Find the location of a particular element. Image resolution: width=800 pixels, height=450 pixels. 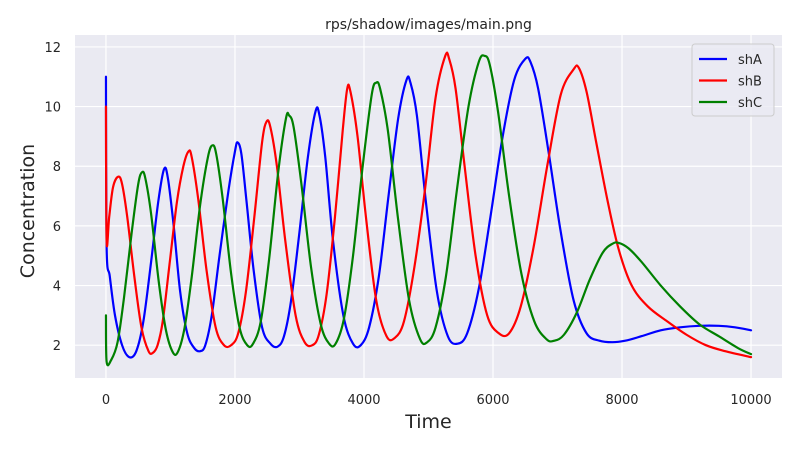

legend-box is located at coordinates (733, 80).